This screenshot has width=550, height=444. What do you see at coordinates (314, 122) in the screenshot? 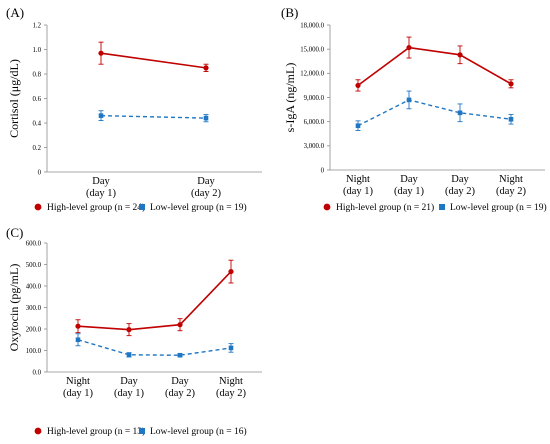
I see `y-tick-label: 6,000.0` at bounding box center [314, 122].